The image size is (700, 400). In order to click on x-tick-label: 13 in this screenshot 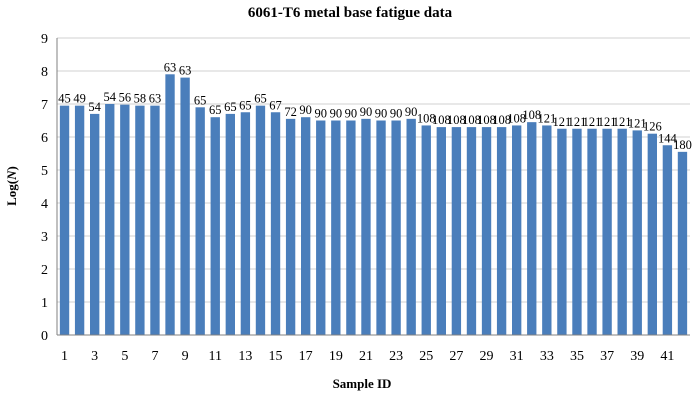, I will do `click(245, 356)`.